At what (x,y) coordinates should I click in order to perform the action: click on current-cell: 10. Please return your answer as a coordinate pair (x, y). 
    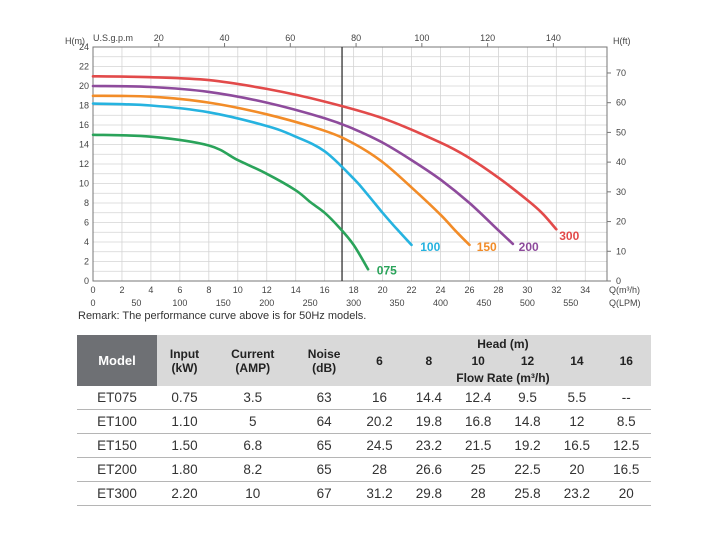
    Looking at the image, I should click on (253, 493).